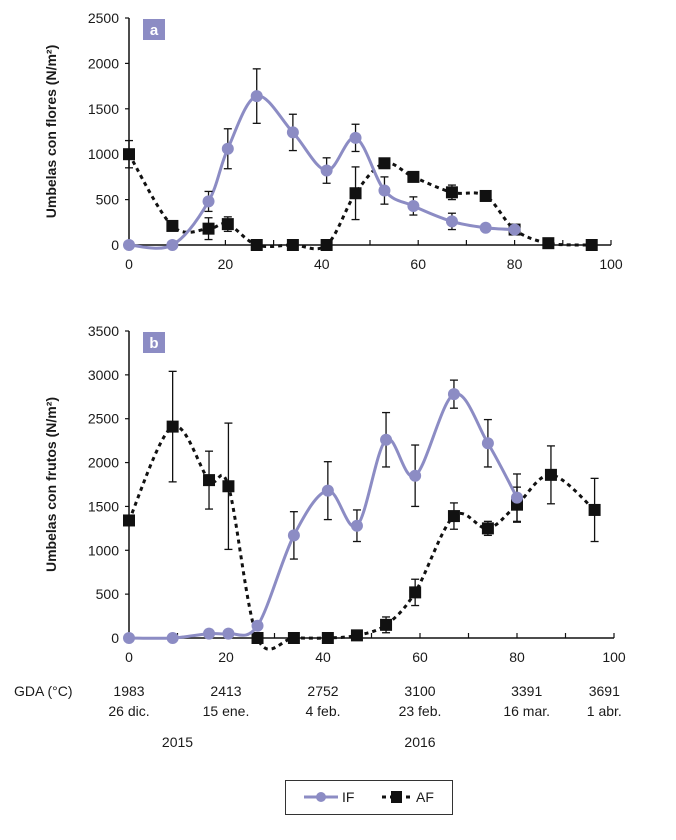 Image resolution: width=676 pixels, height=840 pixels. I want to click on date-label: 23 feb., so click(420, 711).